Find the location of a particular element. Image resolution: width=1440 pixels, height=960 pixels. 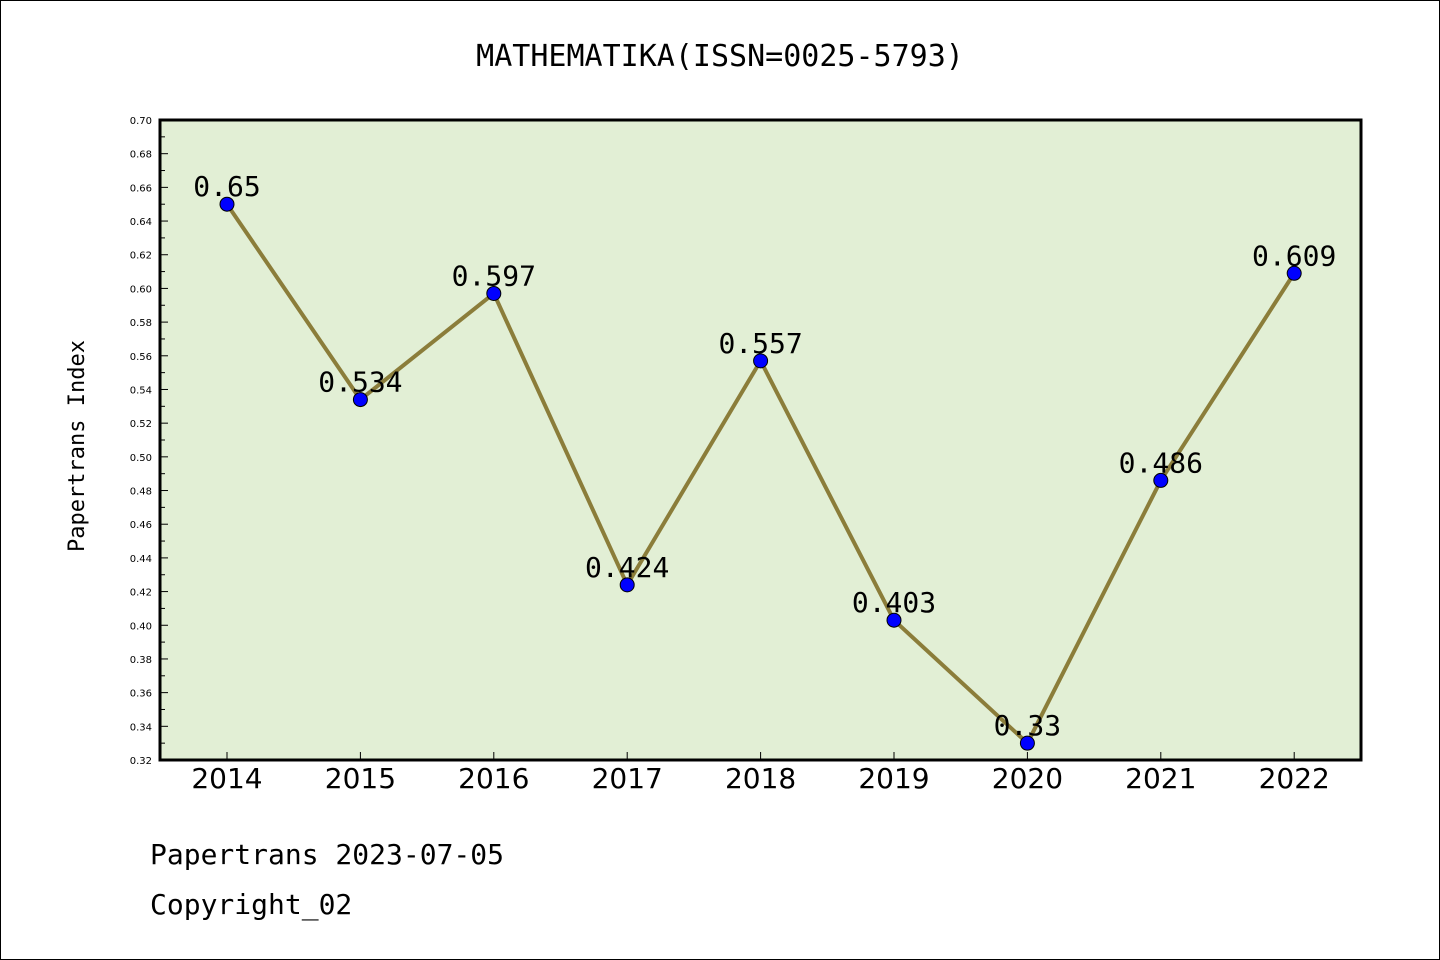

y-tick-label: 0.70 is located at coordinates (141, 121).